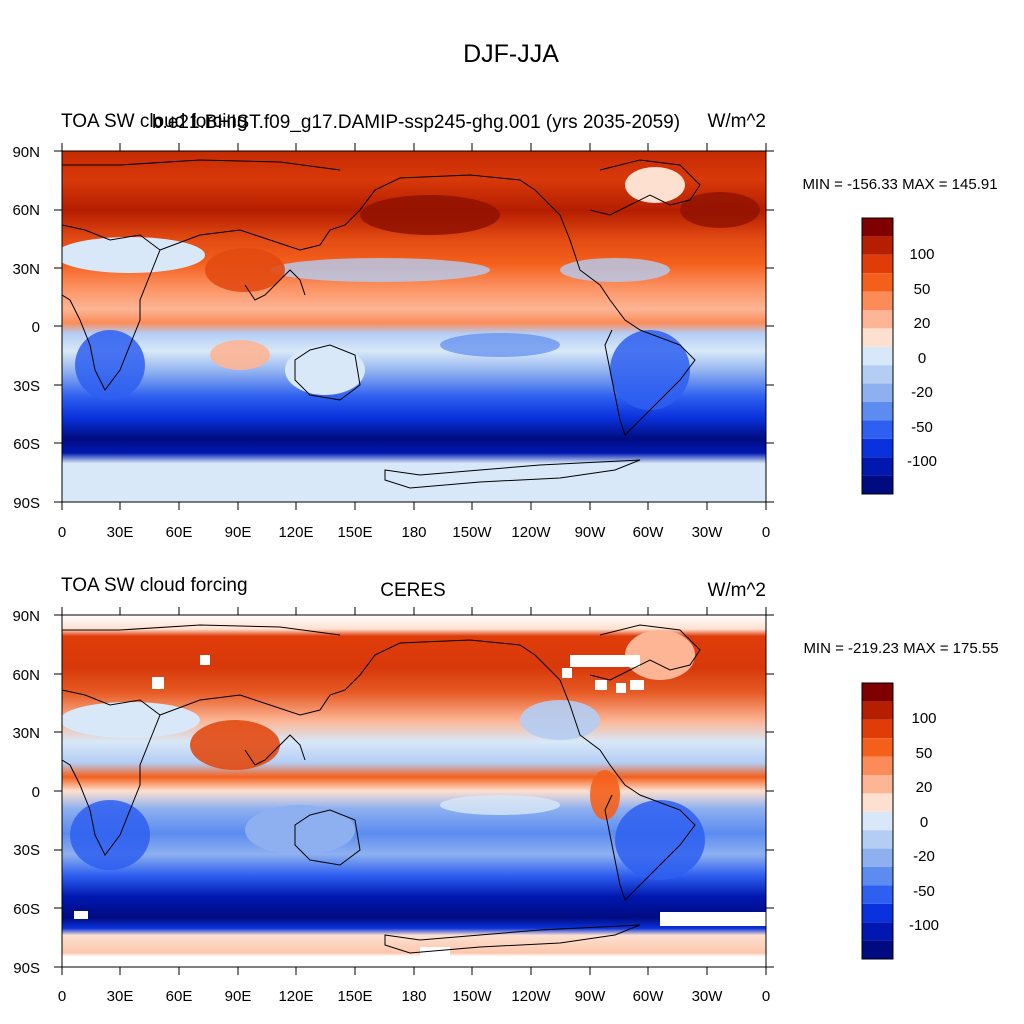  I want to click on p2-x-tick-label: 0, so click(62, 996).